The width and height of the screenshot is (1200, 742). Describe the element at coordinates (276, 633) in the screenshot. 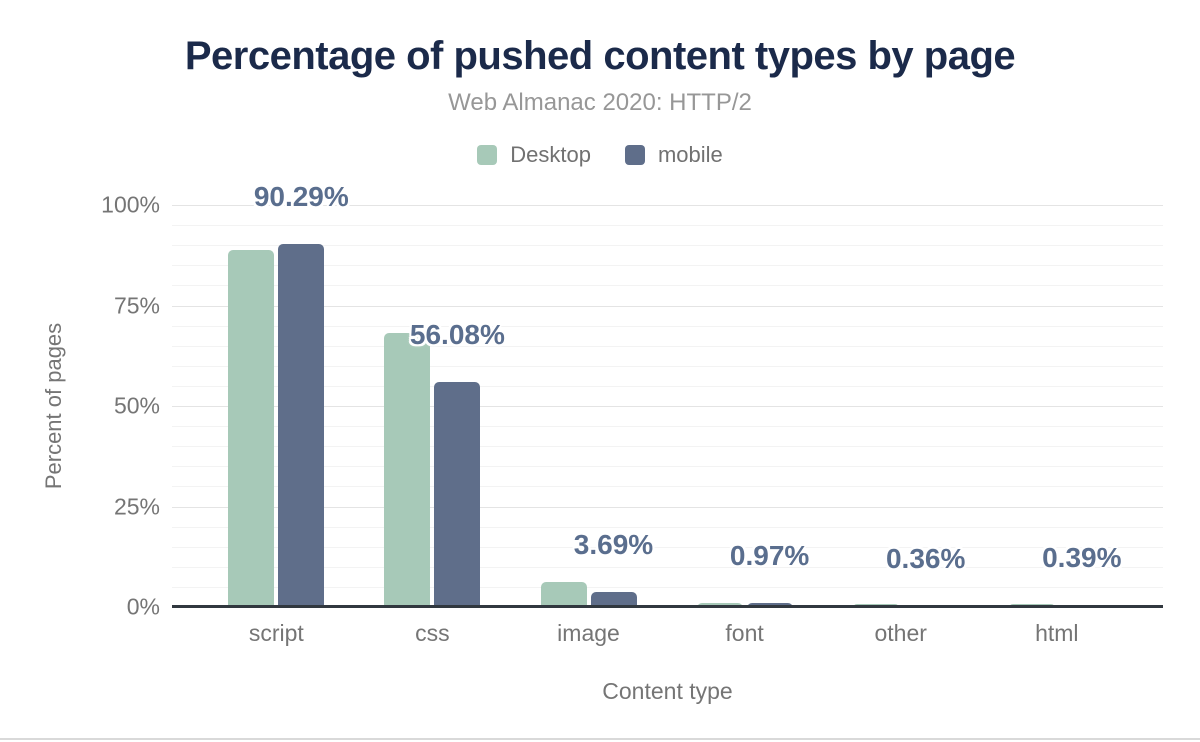

I see `x-tick-label-script: script` at that location.